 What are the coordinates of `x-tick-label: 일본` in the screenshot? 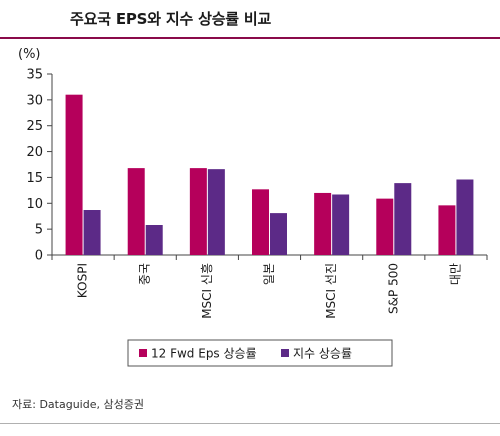 It's located at (269, 274).